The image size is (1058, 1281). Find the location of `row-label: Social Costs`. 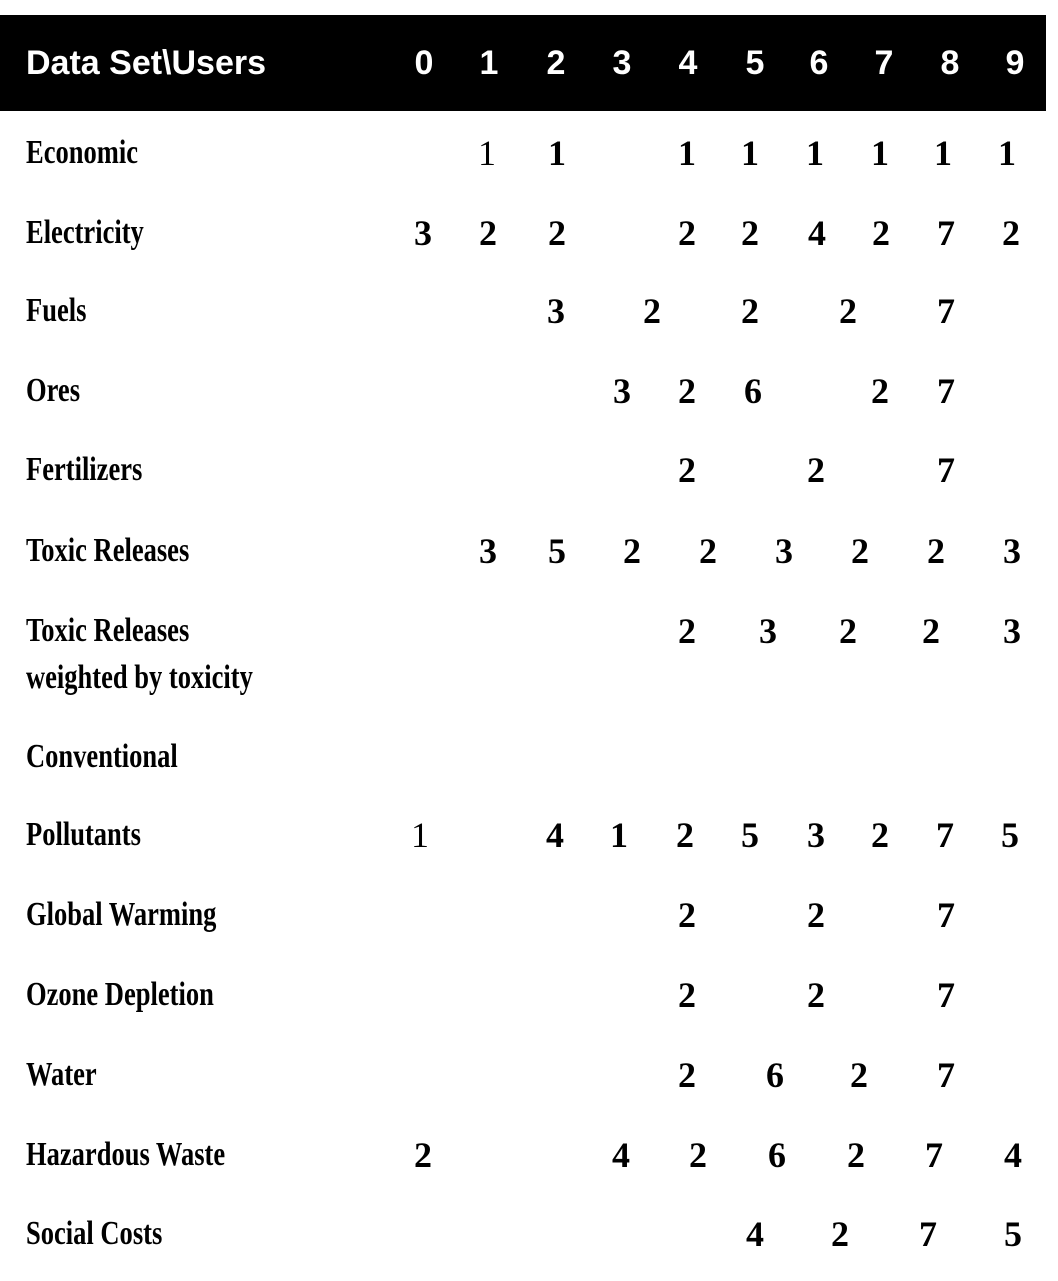

row-label: Social Costs is located at coordinates (94, 1233).